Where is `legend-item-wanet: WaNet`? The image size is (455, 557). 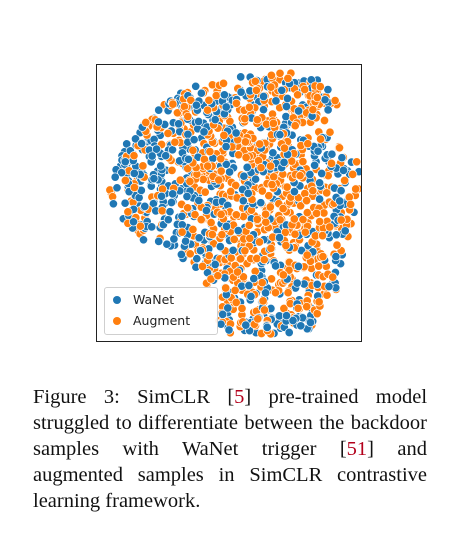
legend-item-wanet: WaNet is located at coordinates (143, 300).